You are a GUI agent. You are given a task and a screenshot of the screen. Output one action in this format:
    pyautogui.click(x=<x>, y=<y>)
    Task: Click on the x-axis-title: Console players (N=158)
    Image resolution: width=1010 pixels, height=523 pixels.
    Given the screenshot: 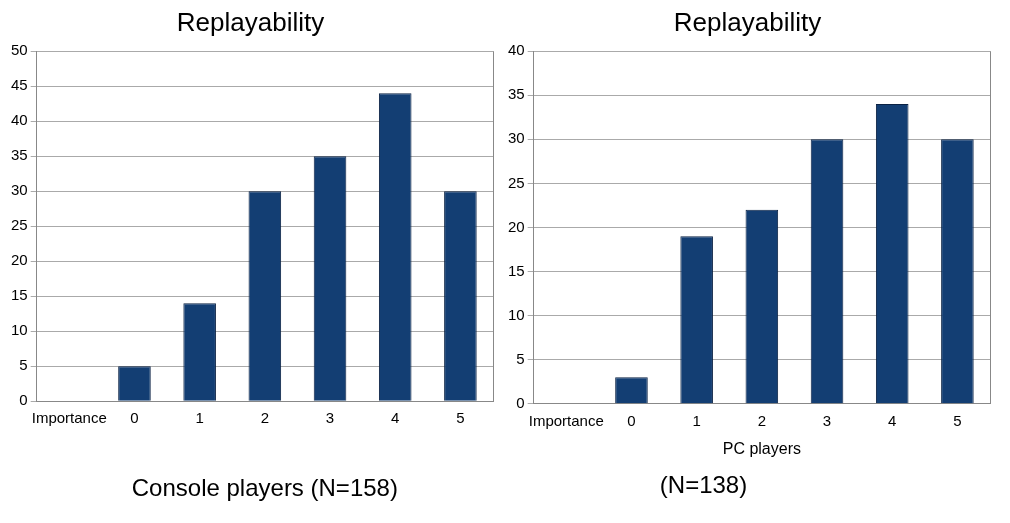 What is the action you would take?
    pyautogui.click(x=264, y=488)
    